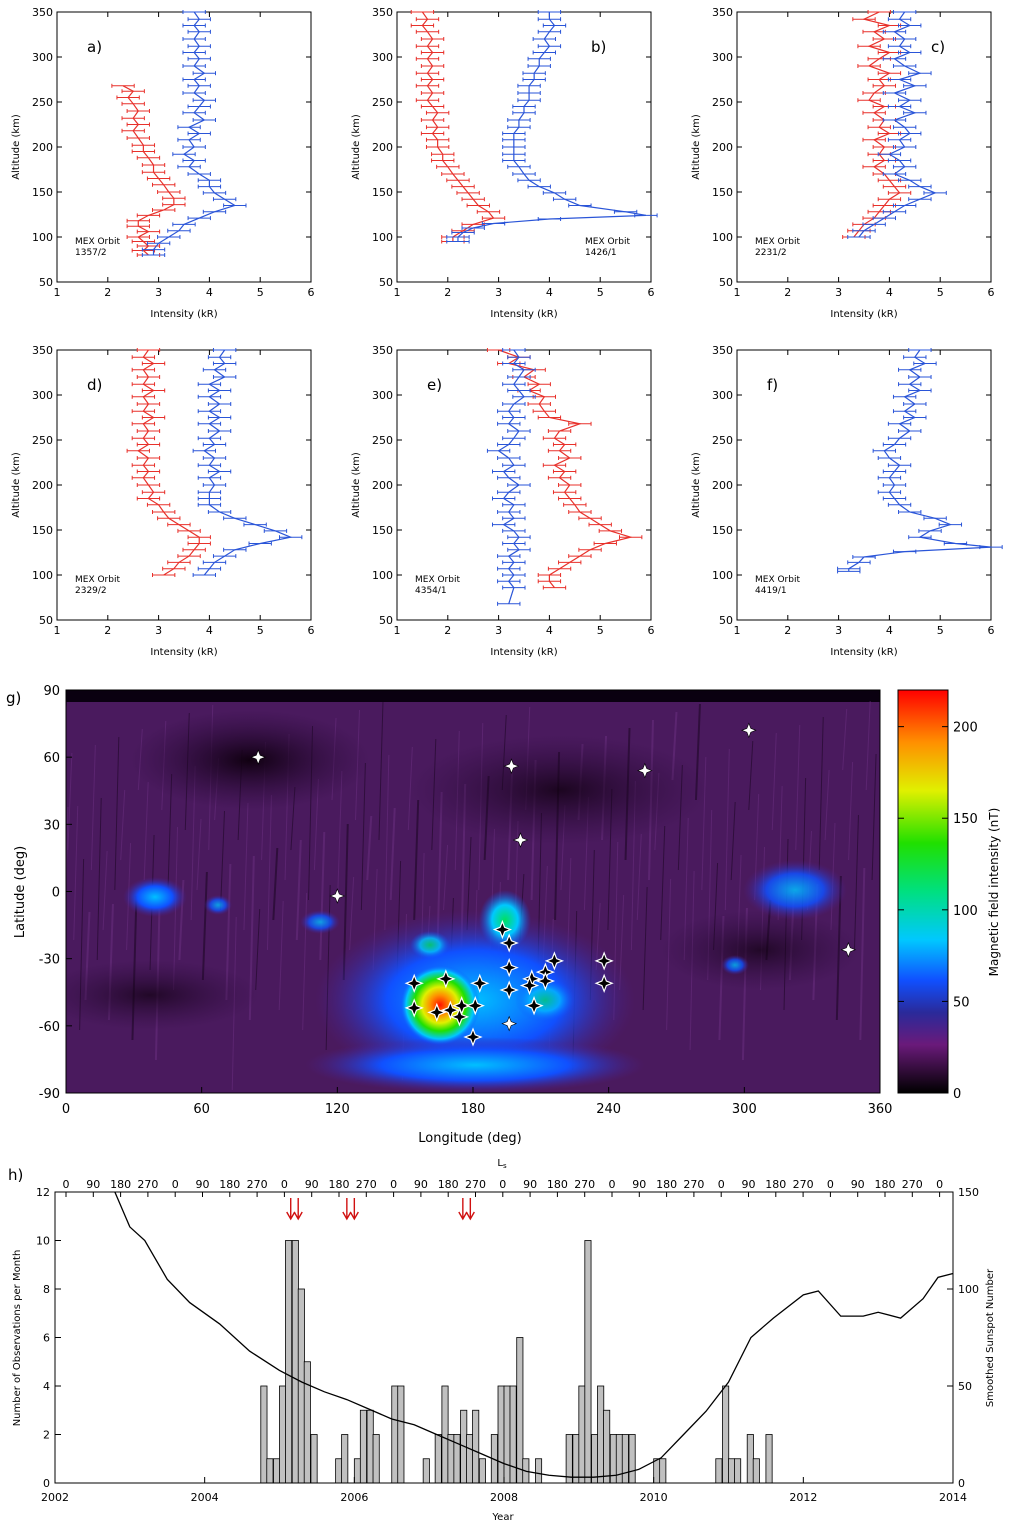 This screenshot has width=1010, height=1526. What do you see at coordinates (94, 47) in the screenshot?
I see `panel-label: a)` at bounding box center [94, 47].